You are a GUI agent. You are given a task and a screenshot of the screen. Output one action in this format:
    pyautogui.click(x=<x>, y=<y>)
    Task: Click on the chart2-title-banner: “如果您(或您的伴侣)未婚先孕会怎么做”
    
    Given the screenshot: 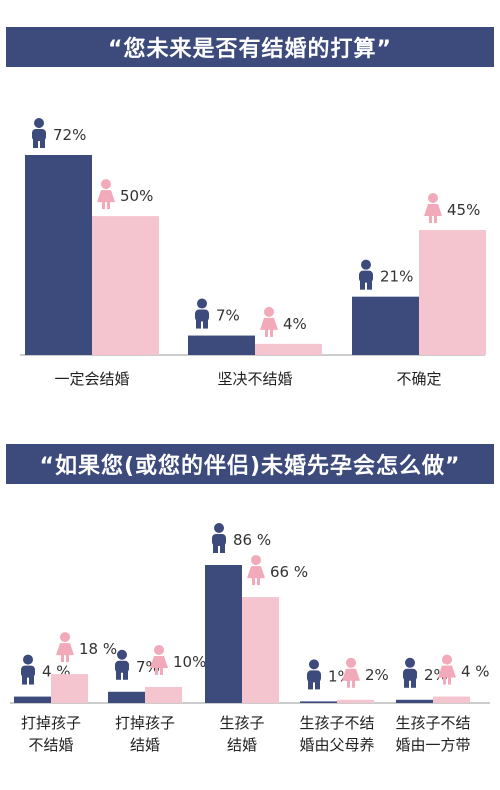 What is the action you would take?
    pyautogui.click(x=250, y=464)
    